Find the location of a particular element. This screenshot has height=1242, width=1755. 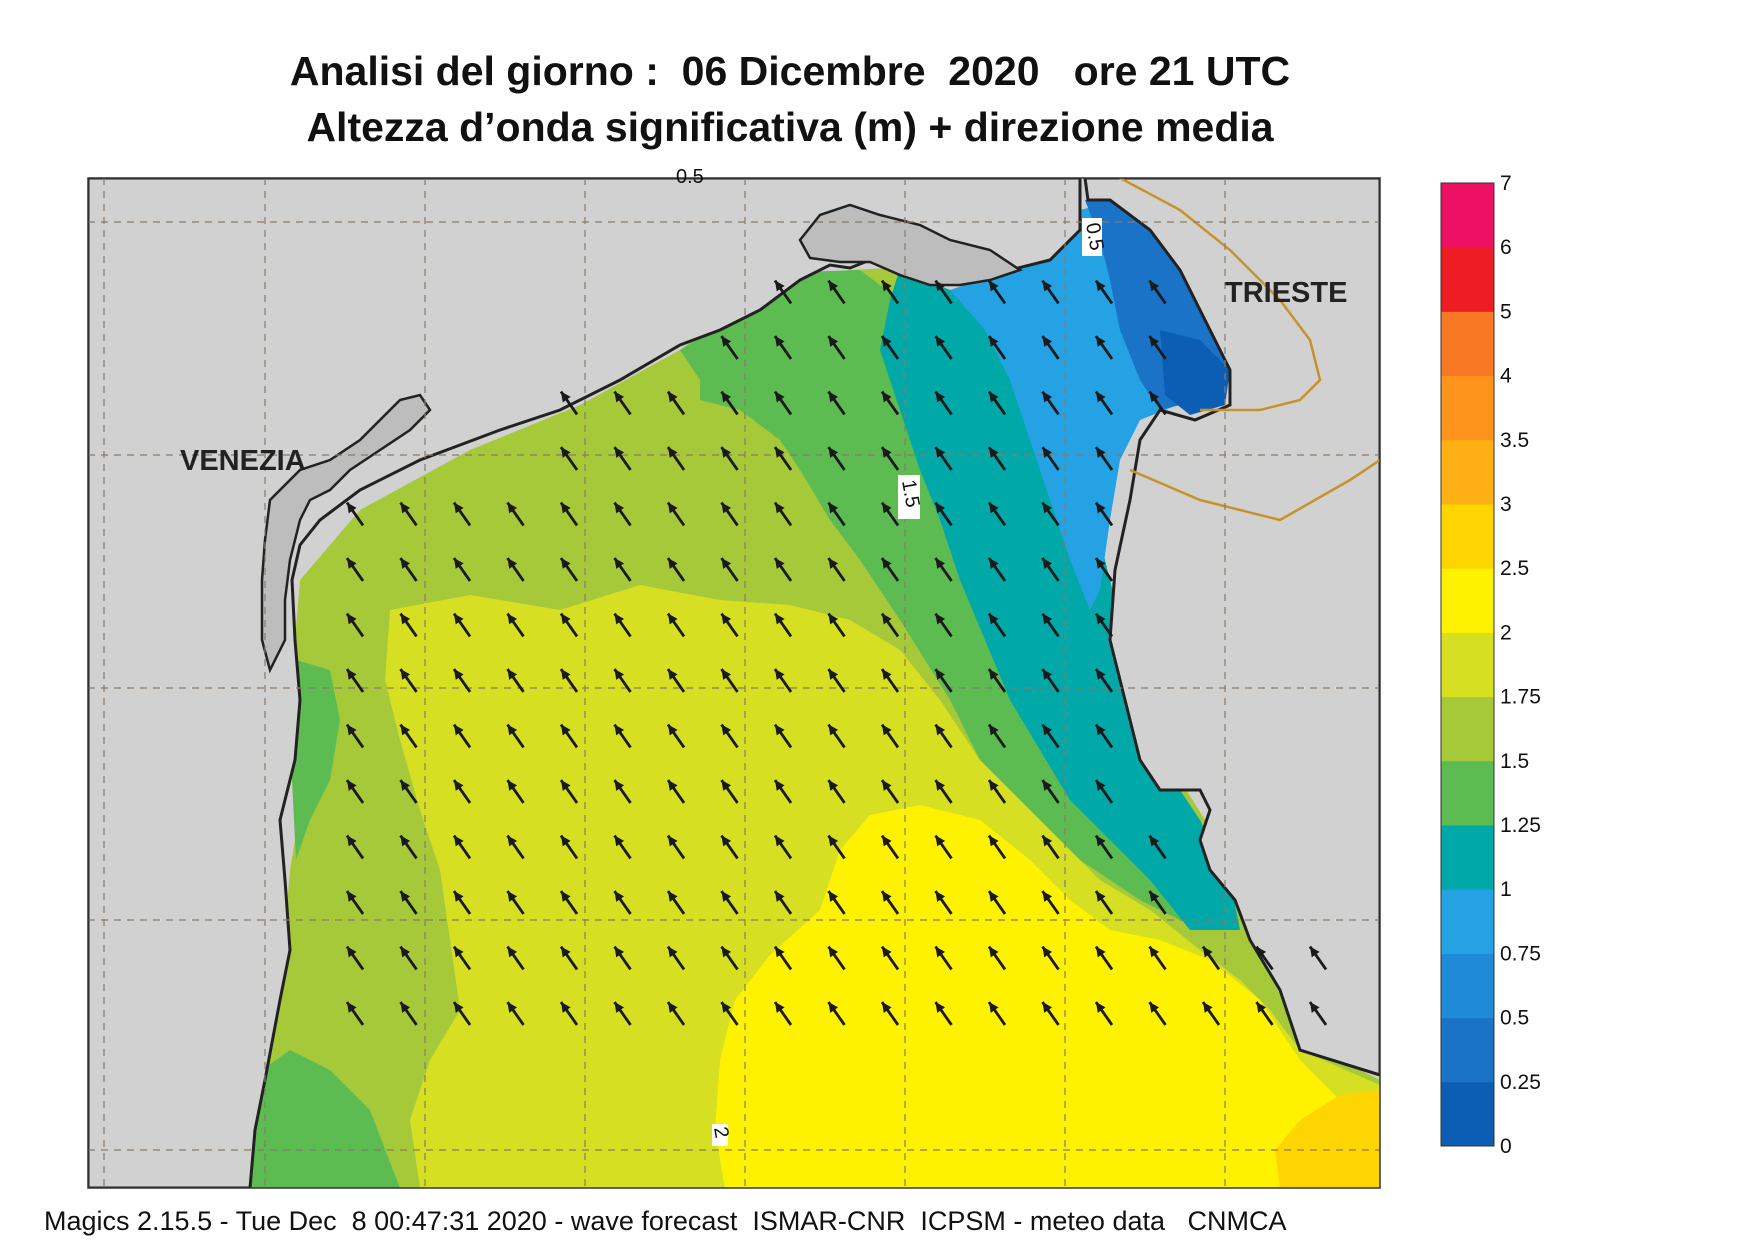

grado-lagoon is located at coordinates (910, 245).